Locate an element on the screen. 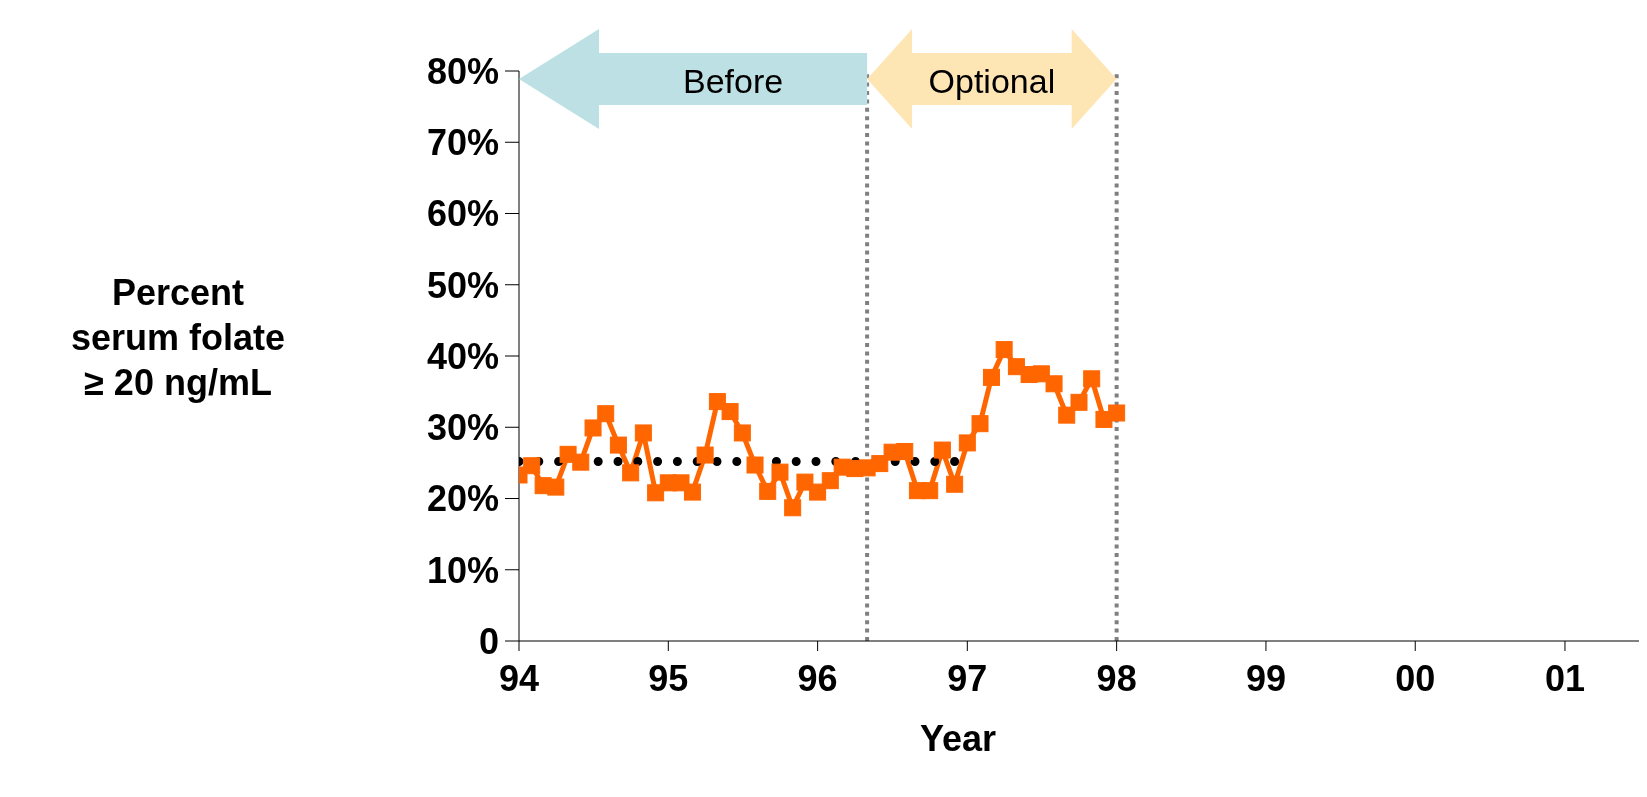 This screenshot has height=797, width=1647. x-tick-label: 97 is located at coordinates (967, 678).